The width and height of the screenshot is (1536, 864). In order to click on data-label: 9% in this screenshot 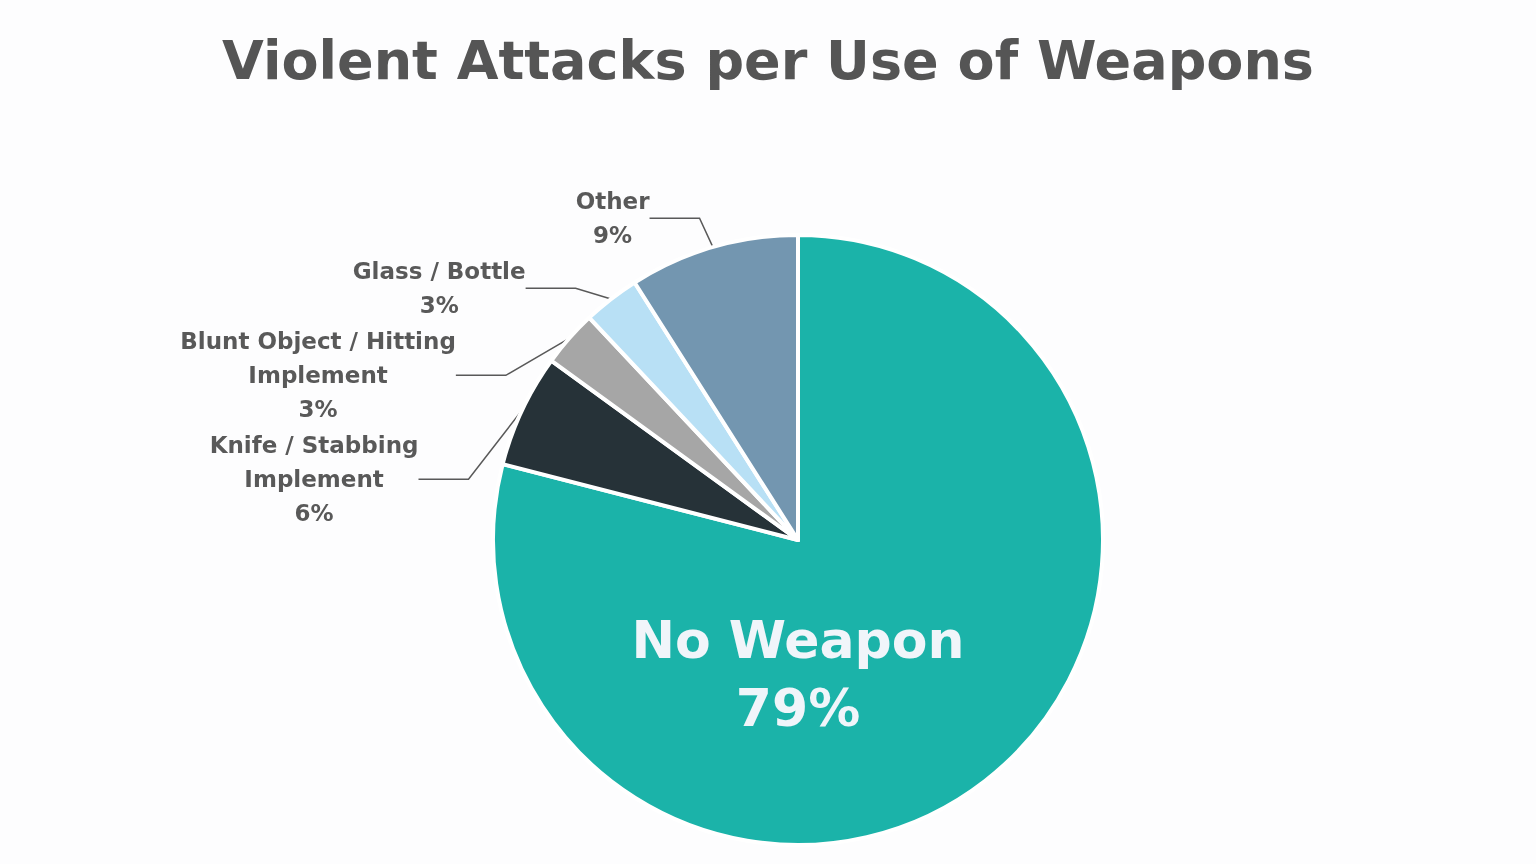, I will do `click(613, 235)`.